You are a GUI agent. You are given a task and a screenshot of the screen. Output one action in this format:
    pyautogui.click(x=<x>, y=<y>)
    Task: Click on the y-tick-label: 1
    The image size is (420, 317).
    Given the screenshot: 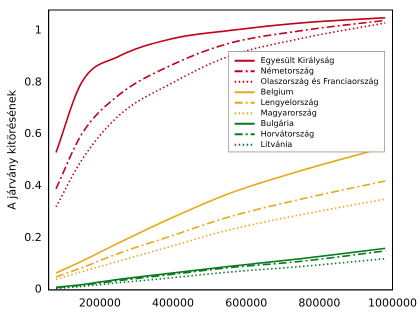 What is the action you would take?
    pyautogui.click(x=38, y=30)
    